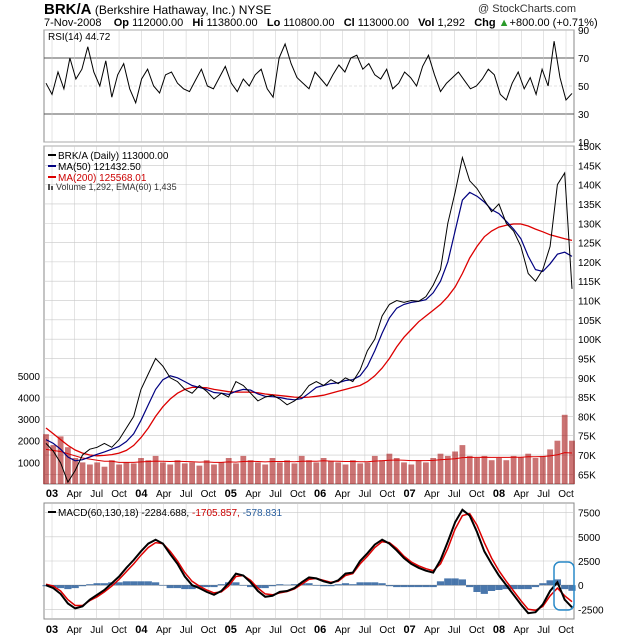  Describe the element at coordinates (590, 224) in the screenshot. I see `price-tick-label: 130K` at that location.